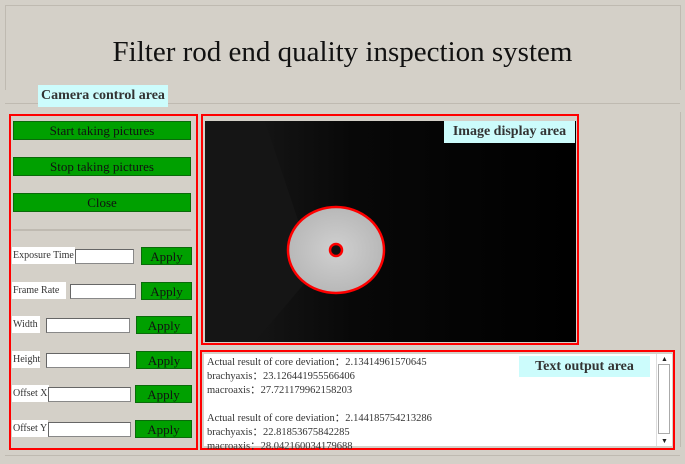  What do you see at coordinates (102, 130) in the screenshot?
I see `start-taking-pictures-button: Start taking pictures` at bounding box center [102, 130].